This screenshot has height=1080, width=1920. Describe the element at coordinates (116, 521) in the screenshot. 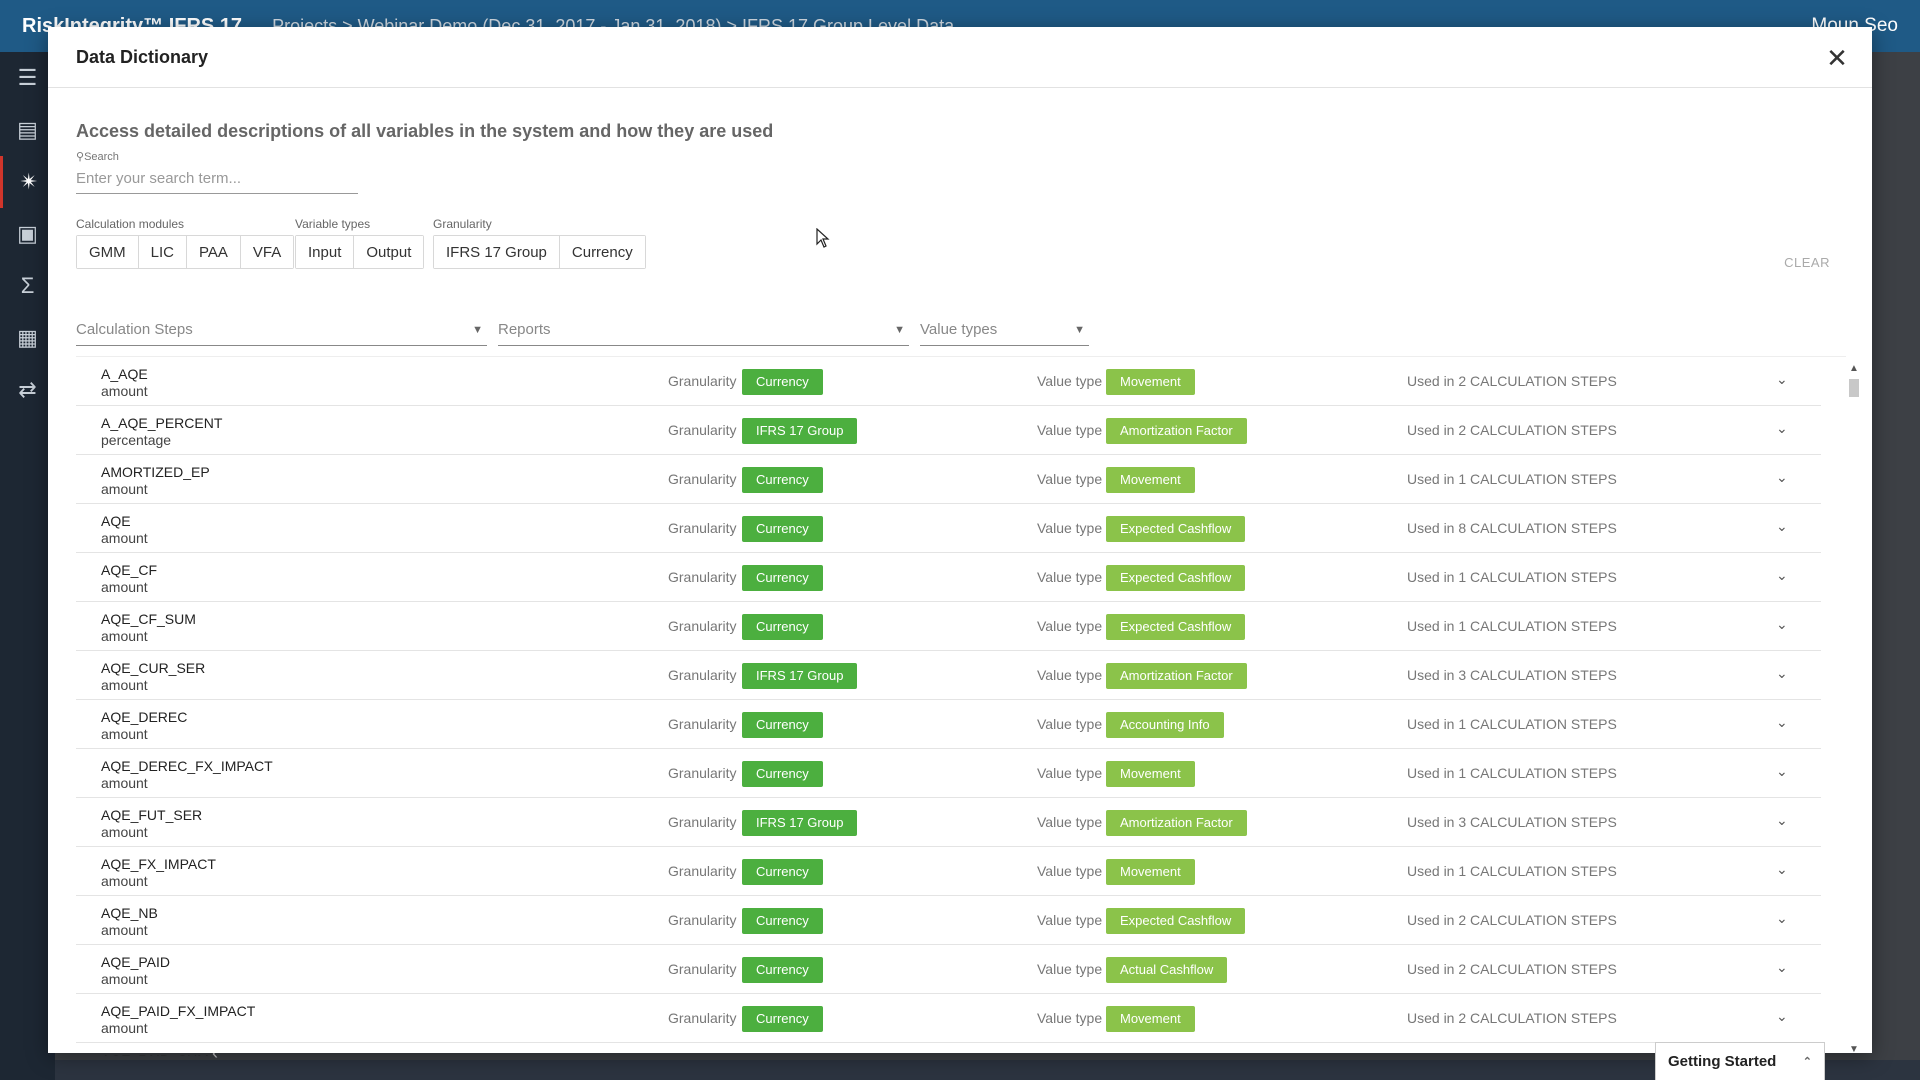

I see `variable-name: AQE` at that location.